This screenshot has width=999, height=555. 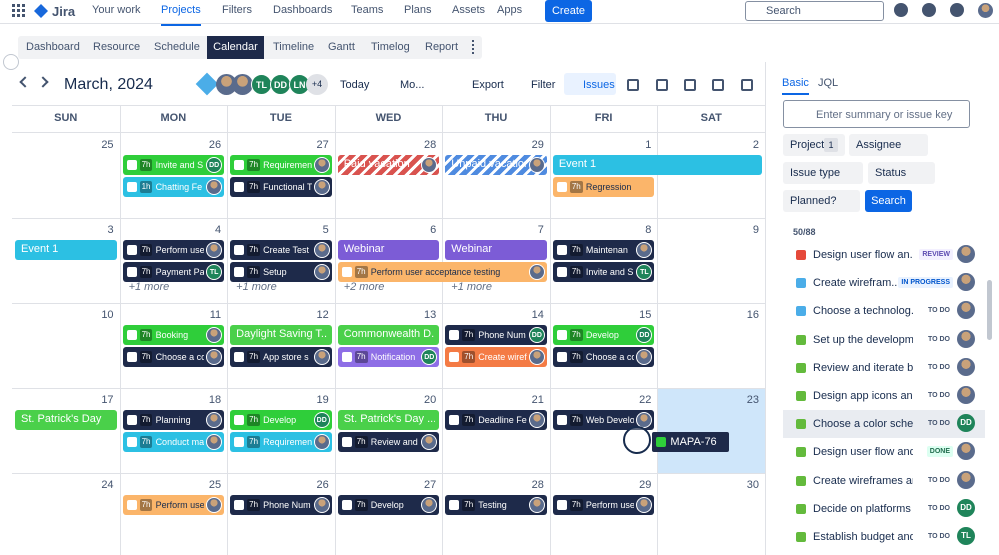 What do you see at coordinates (884, 340) in the screenshot?
I see `issue-row: Set up the developm... TO DO` at bounding box center [884, 340].